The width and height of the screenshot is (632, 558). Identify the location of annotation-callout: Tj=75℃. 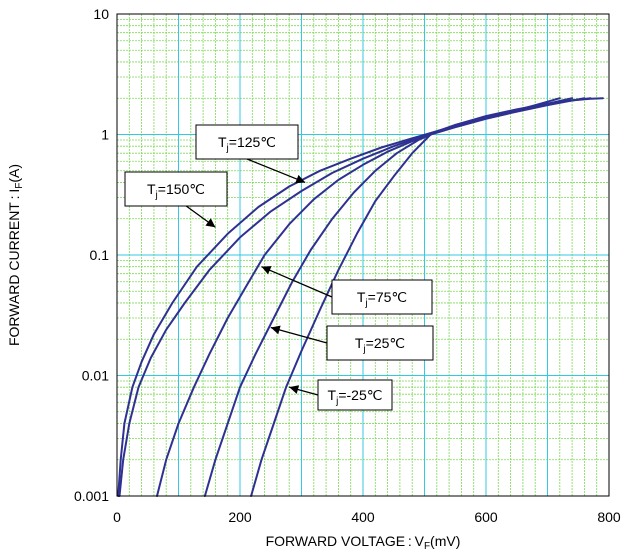
(347, 290).